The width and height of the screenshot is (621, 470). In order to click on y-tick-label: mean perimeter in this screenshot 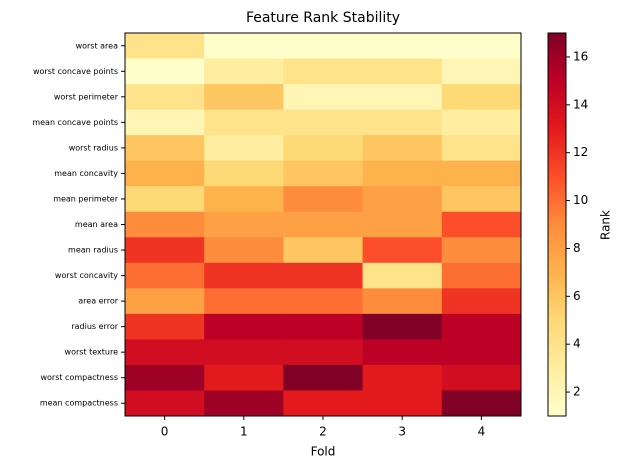, I will do `click(86, 198)`.